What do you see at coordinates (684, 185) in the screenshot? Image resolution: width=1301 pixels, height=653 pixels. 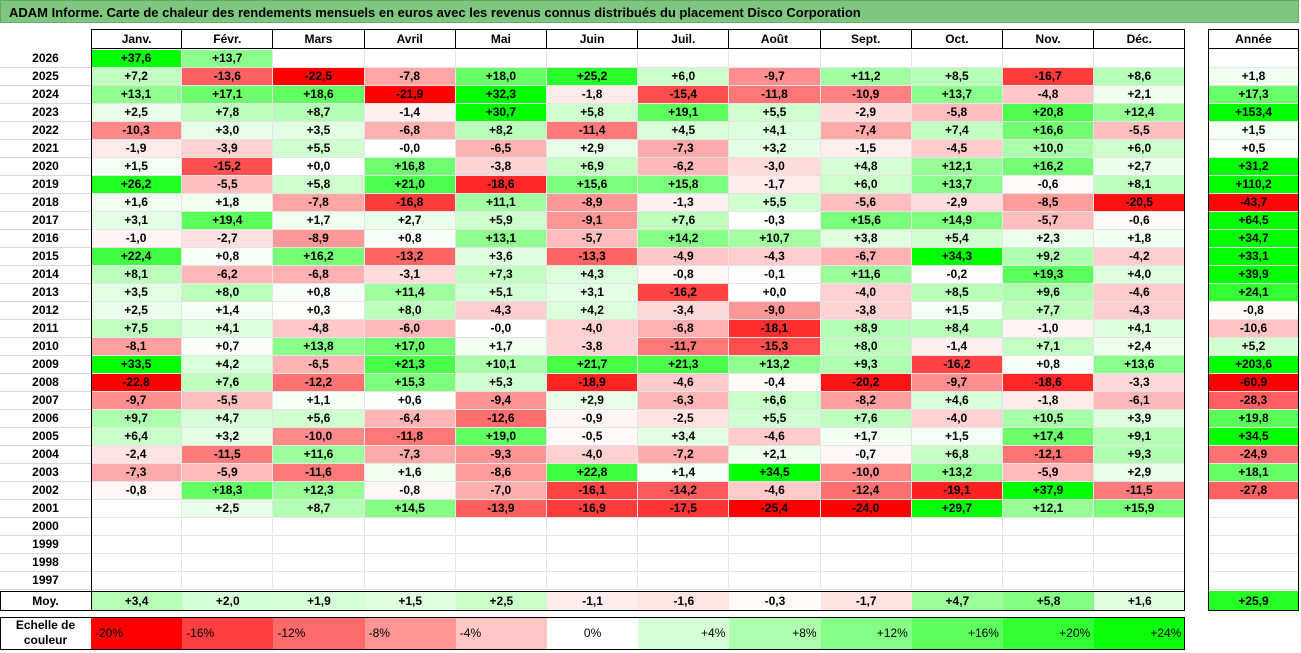 I see `heatmap-cell: +15,8` at bounding box center [684, 185].